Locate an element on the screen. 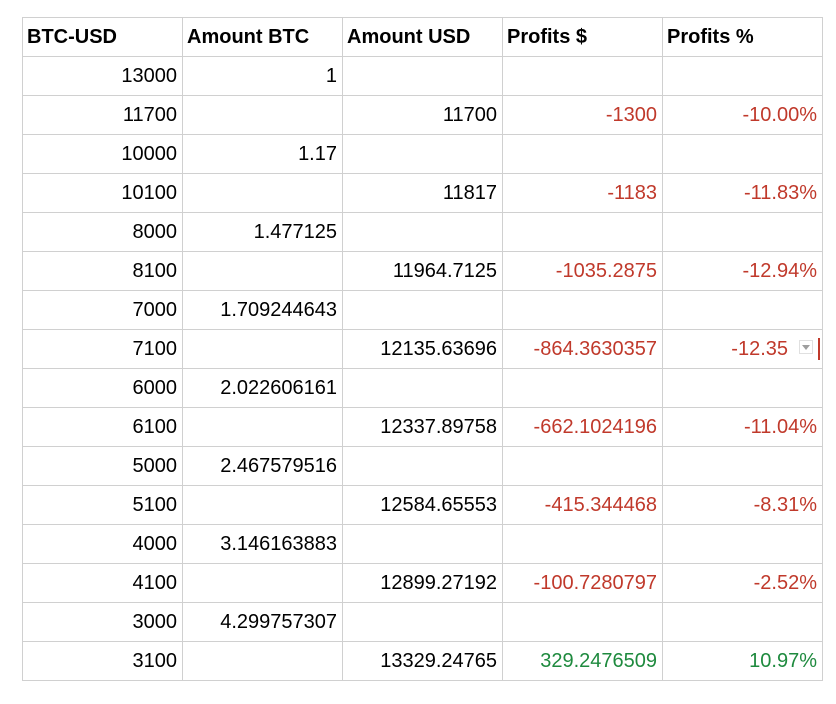 The image size is (836, 704). cell-btc-usd: 6000 is located at coordinates (102, 388).